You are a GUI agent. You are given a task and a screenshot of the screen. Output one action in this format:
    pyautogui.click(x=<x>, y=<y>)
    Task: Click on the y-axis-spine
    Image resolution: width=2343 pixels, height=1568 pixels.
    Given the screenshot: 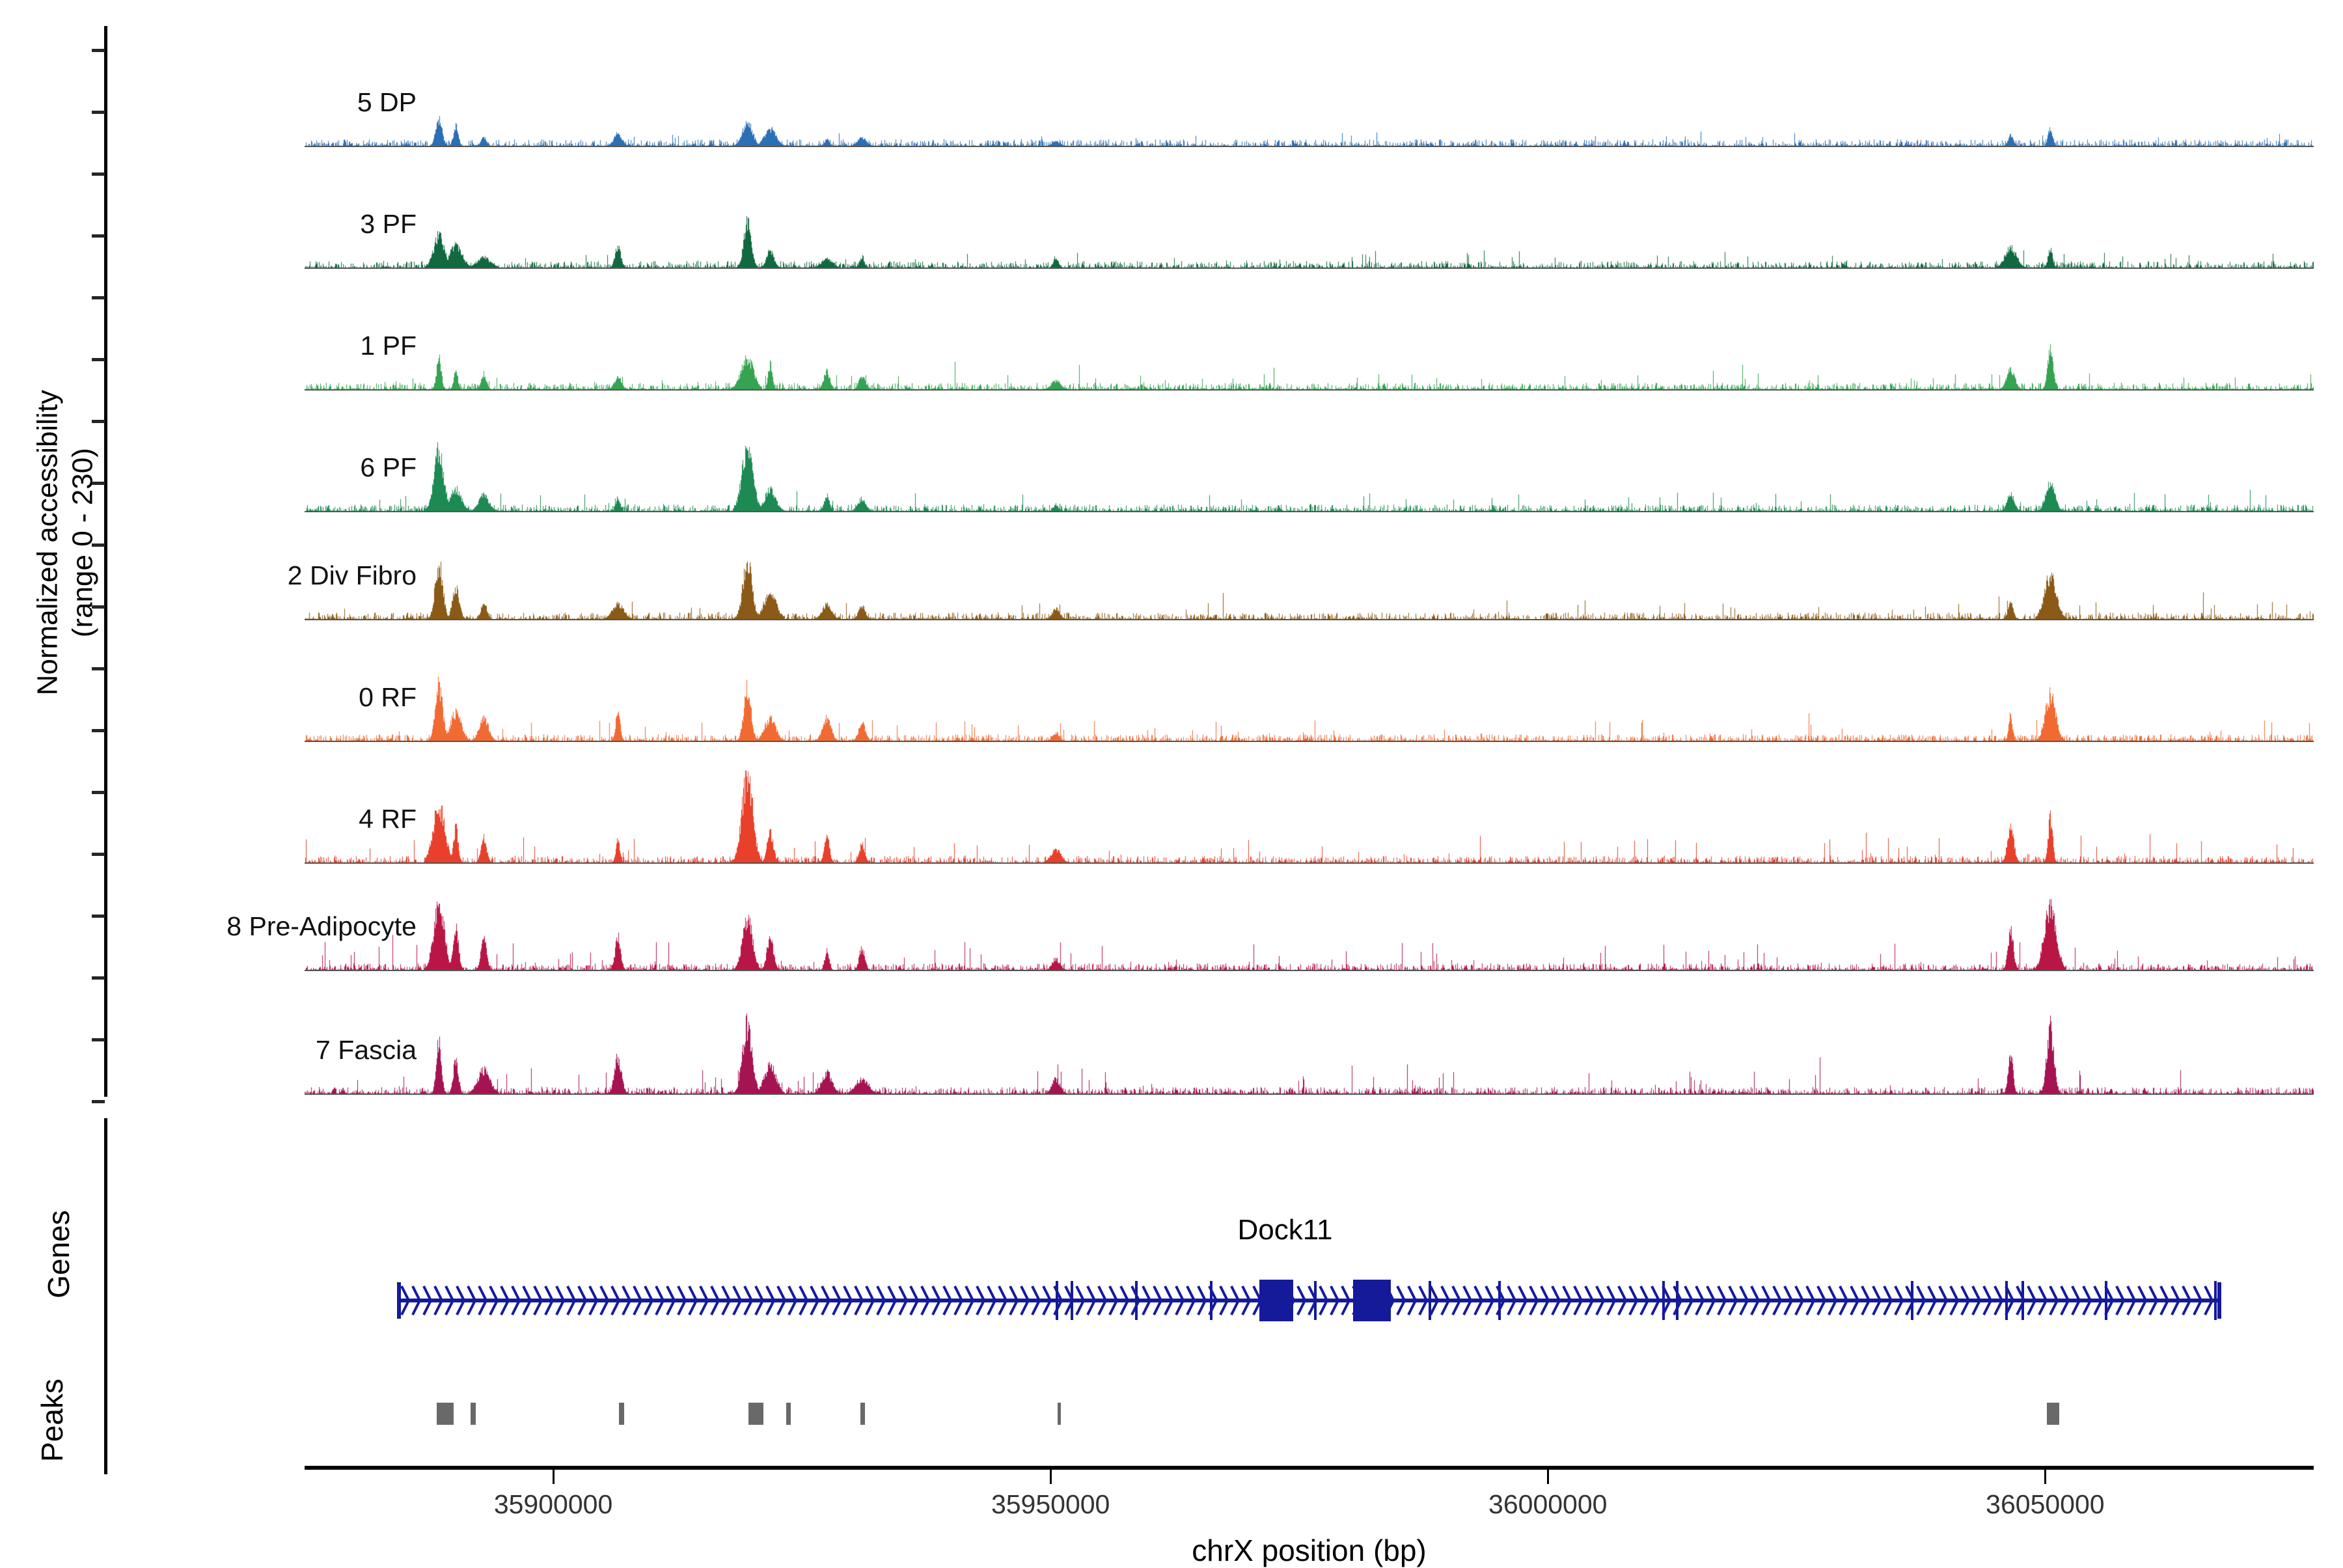 What is the action you would take?
    pyautogui.click(x=106, y=561)
    